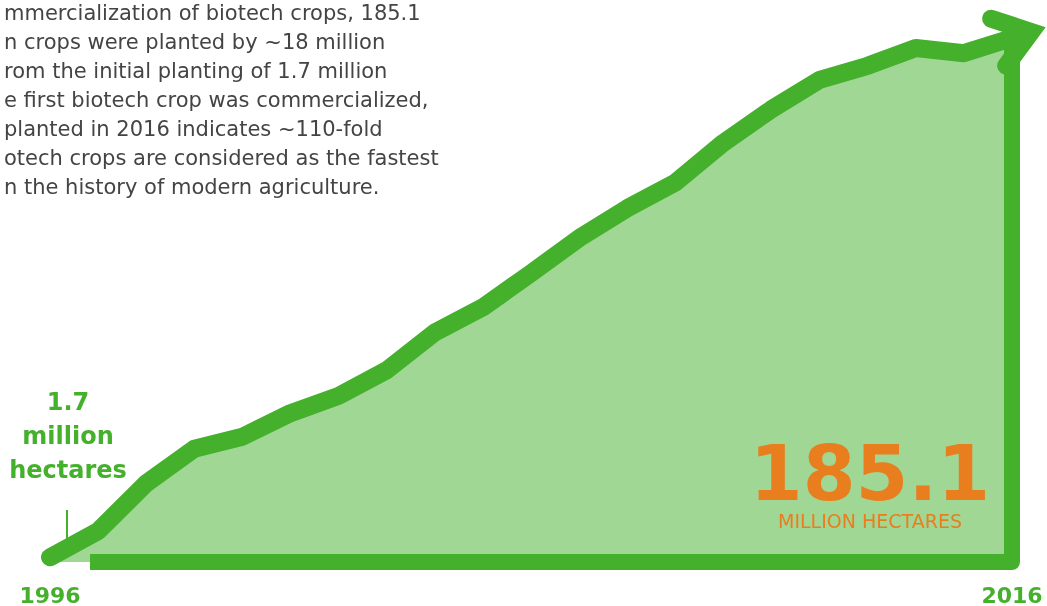  What do you see at coordinates (50, 594) in the screenshot?
I see `x-tick-label: 1996` at bounding box center [50, 594].